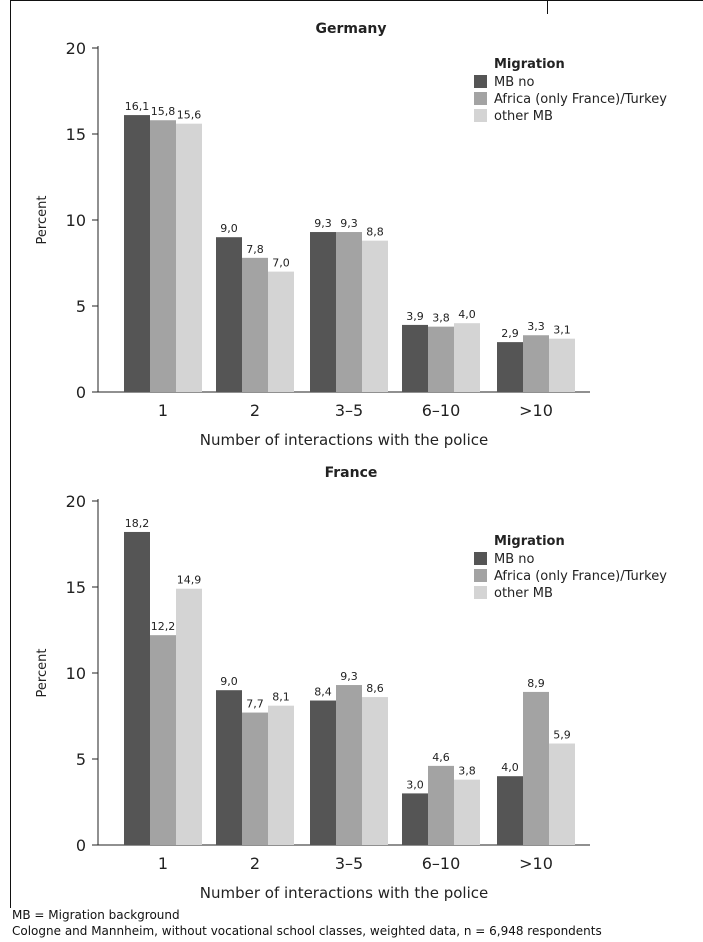  I want to click on bar-value-label: 3,9, so click(415, 316).